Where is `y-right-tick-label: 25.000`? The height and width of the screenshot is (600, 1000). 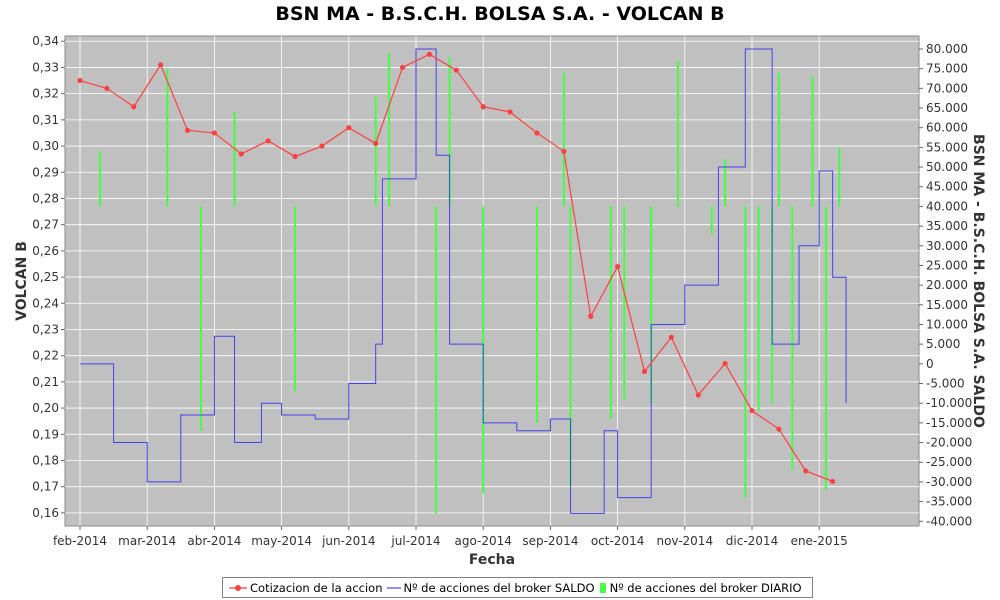 y-right-tick-label: 25.000 is located at coordinates (947, 265).